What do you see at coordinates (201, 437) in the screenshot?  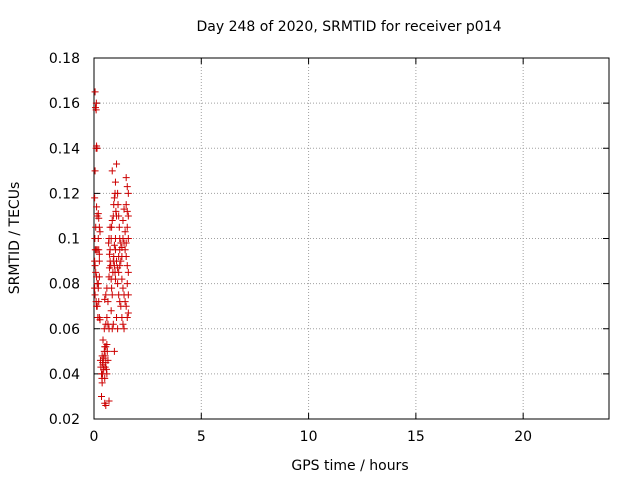 I see `x-tick-label: 5` at bounding box center [201, 437].